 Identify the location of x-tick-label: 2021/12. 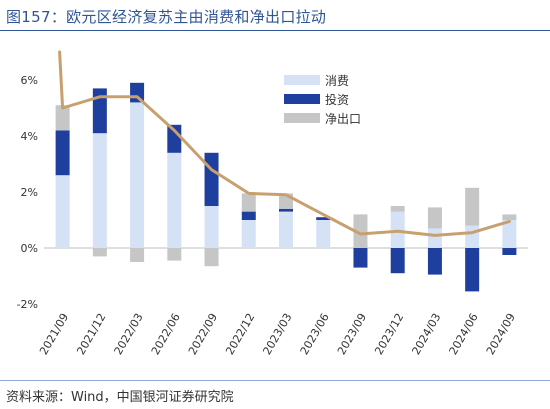
(91, 334).